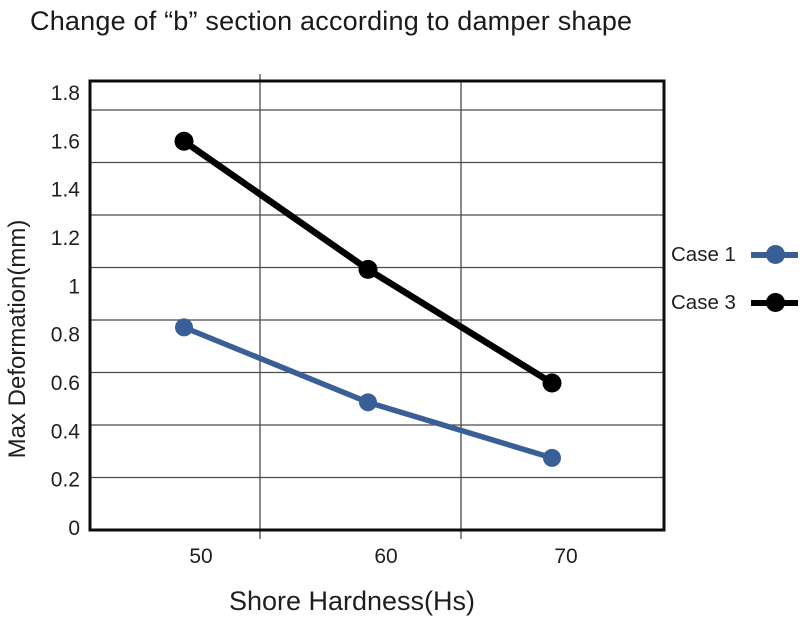  What do you see at coordinates (352, 601) in the screenshot?
I see `x-axis-title: Shore Hardness(Hs)` at bounding box center [352, 601].